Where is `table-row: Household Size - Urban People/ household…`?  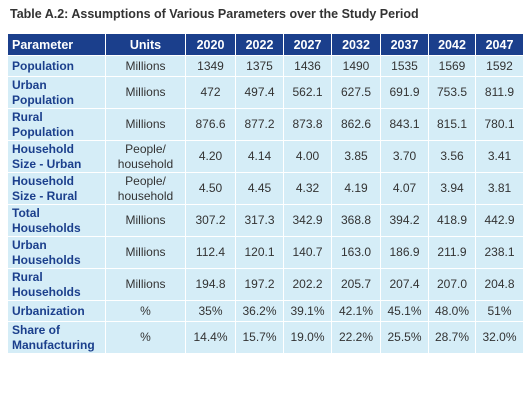 table-row: Household Size - Urban People/ household… is located at coordinates (265, 156).